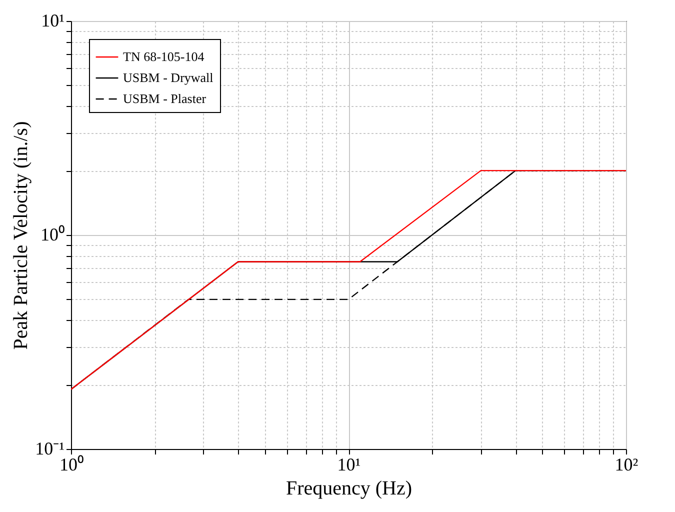 The width and height of the screenshot is (675, 512). Describe the element at coordinates (349, 464) in the screenshot. I see `x-tick-label: 10¹` at that location.